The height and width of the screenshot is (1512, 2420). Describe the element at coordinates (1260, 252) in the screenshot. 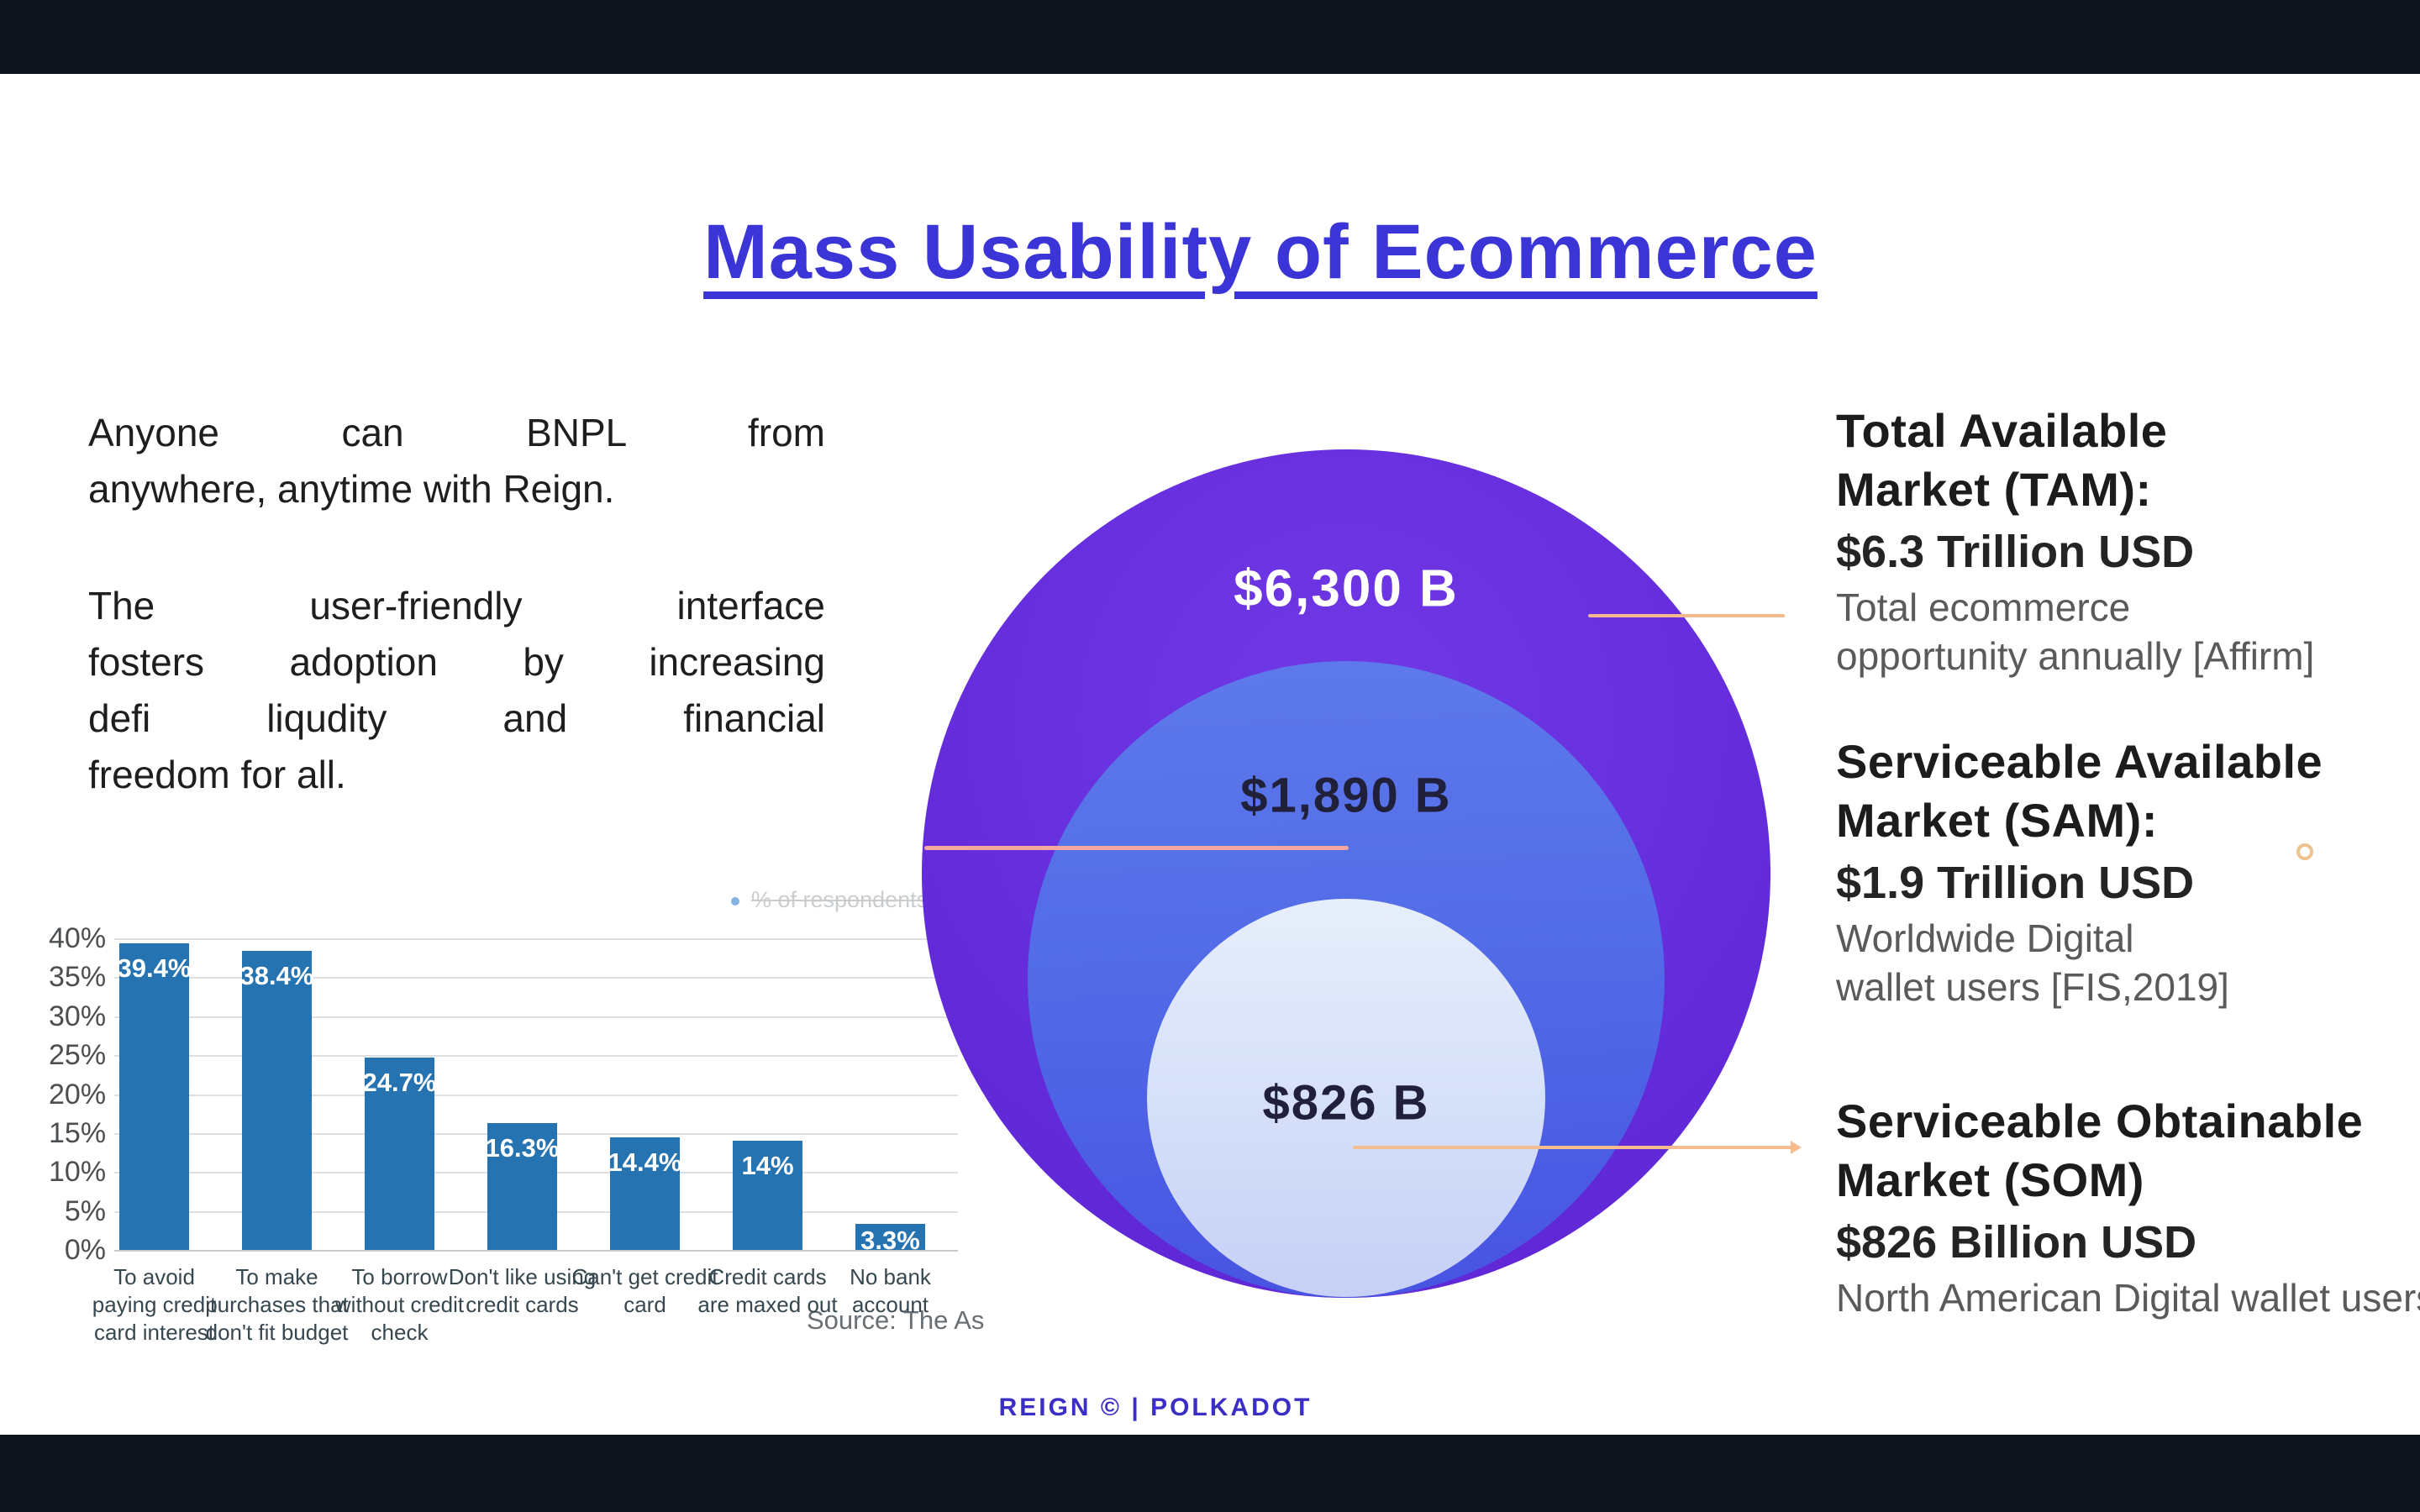

I see `page-title: Mass Usability of Ecommerce` at that location.